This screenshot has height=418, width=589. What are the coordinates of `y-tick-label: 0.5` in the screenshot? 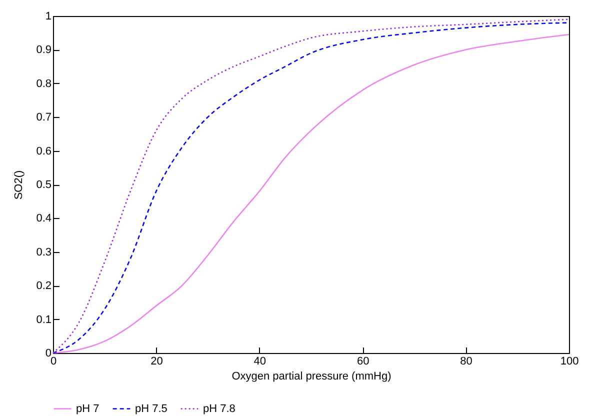 It's located at (44, 185).